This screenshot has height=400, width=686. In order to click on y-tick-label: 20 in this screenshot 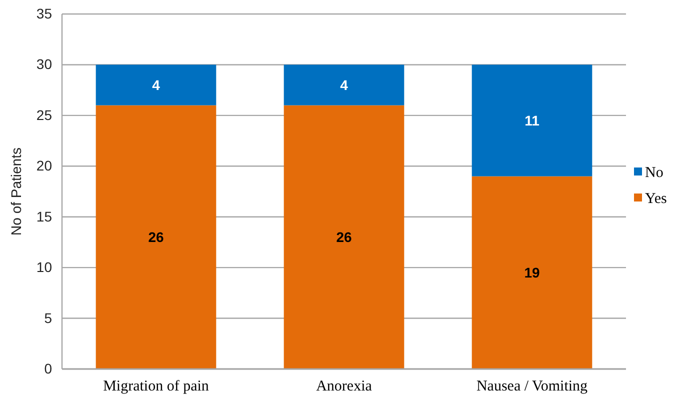, I will do `click(44, 166)`.